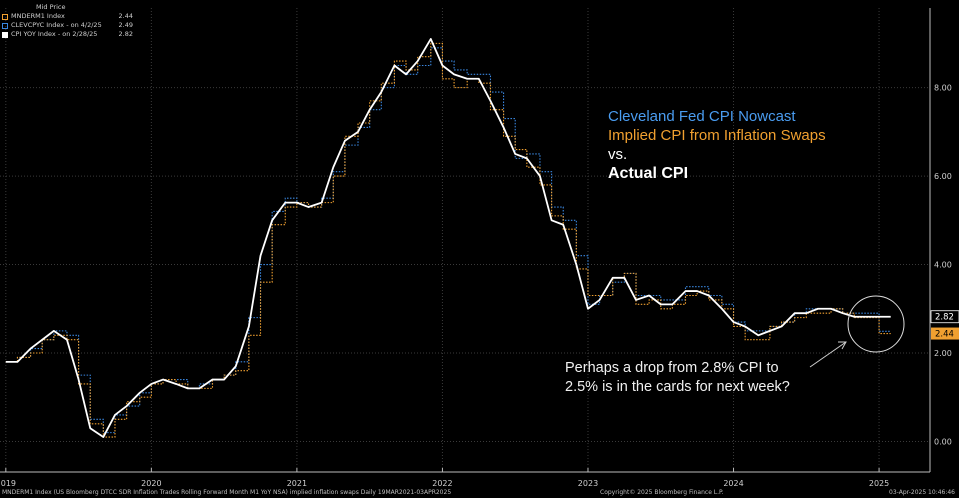 This screenshot has width=959, height=498. Describe the element at coordinates (943, 176) in the screenshot. I see `y-tick-label: 6.00` at that location.